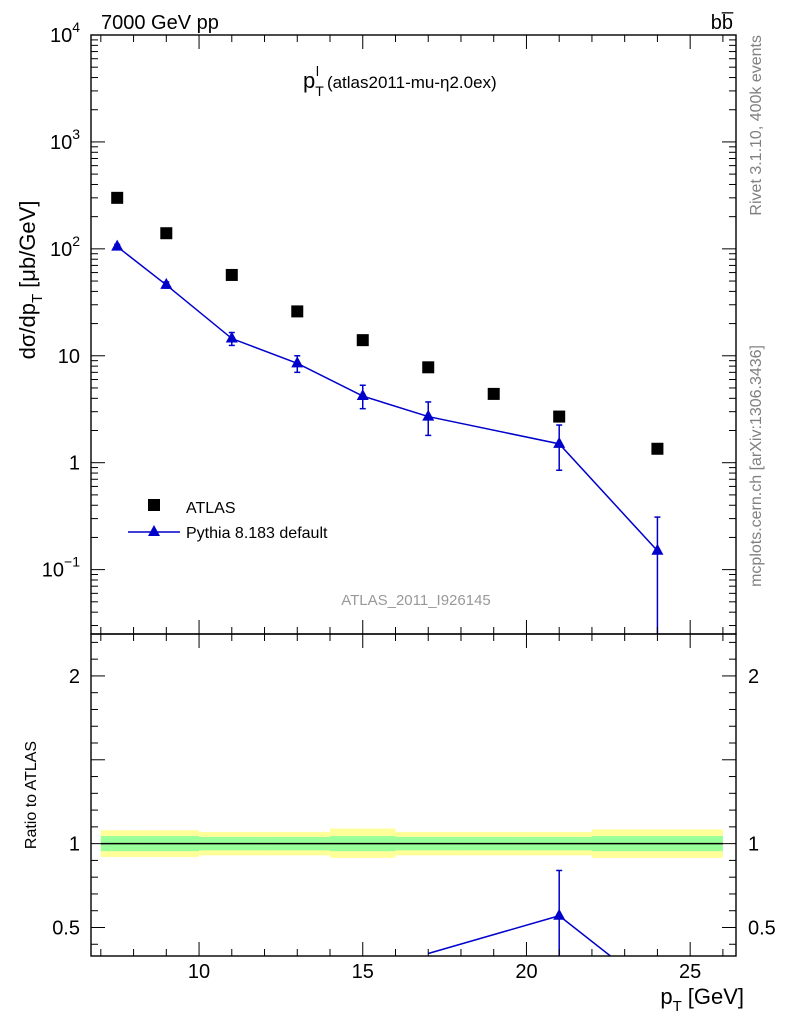 This screenshot has width=786, height=1024. Describe the element at coordinates (74, 677) in the screenshot. I see `ratio-y-tick-label: 2` at that location.